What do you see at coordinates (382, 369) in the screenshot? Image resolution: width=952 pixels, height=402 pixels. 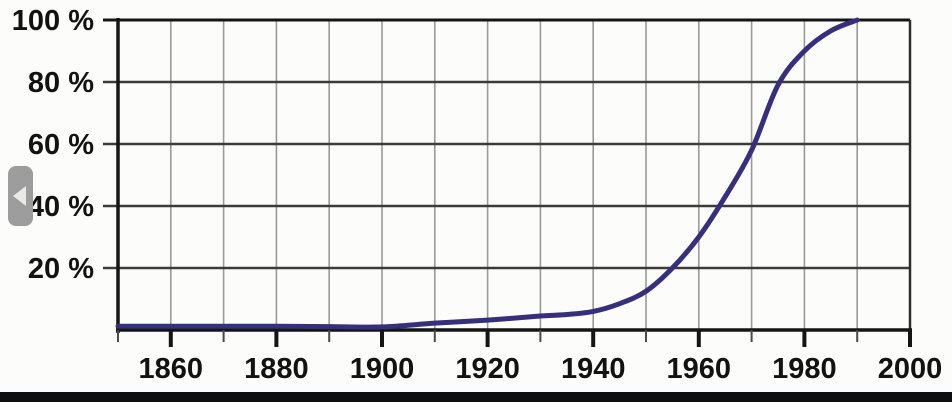 I see `x-tick-label: 1900` at bounding box center [382, 369].